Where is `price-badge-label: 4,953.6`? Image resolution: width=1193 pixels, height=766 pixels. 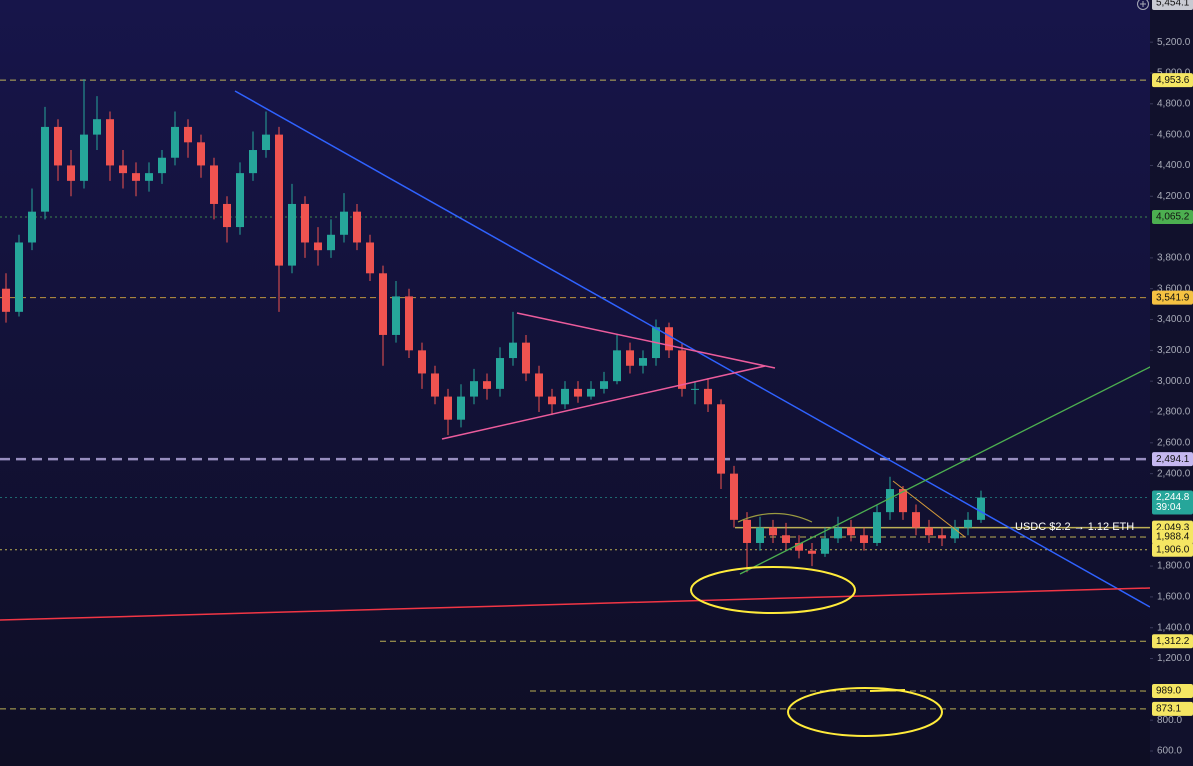
price-badge-label: 4,953.6 is located at coordinates (1173, 80).